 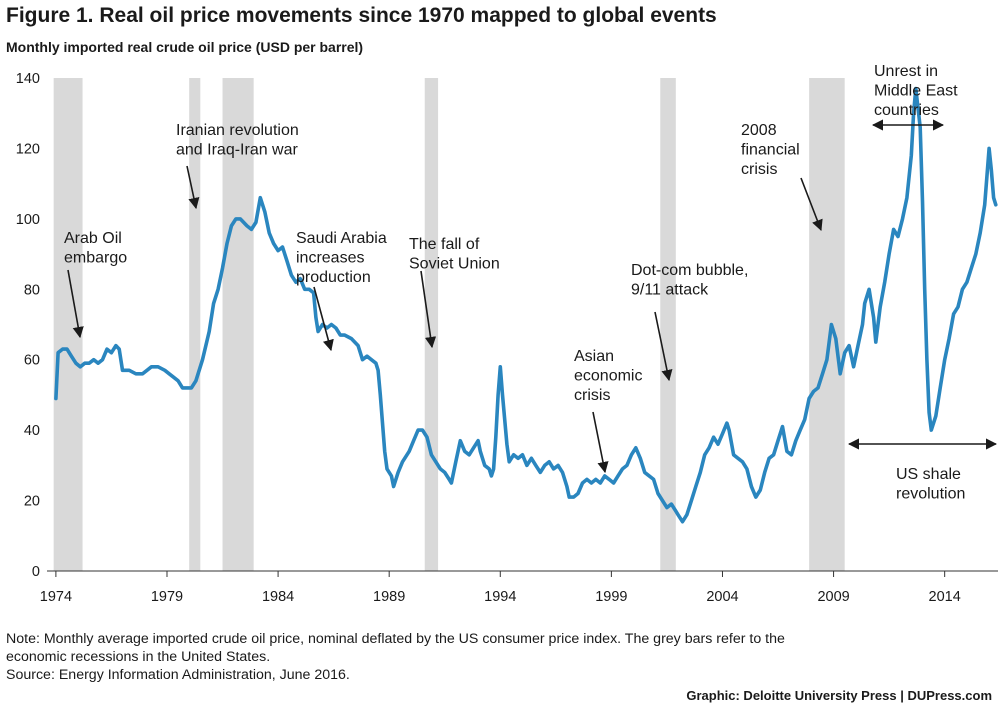 I want to click on x-tick-label-1989: 1989, so click(x=389, y=597).